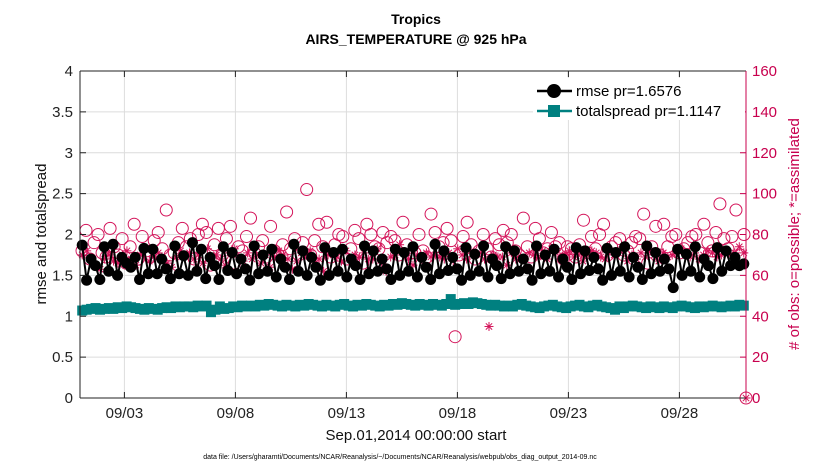 This screenshot has width=830, height=470. What do you see at coordinates (41, 234) in the screenshot?
I see `y-axis-label-left: rmse and totalspread` at bounding box center [41, 234].